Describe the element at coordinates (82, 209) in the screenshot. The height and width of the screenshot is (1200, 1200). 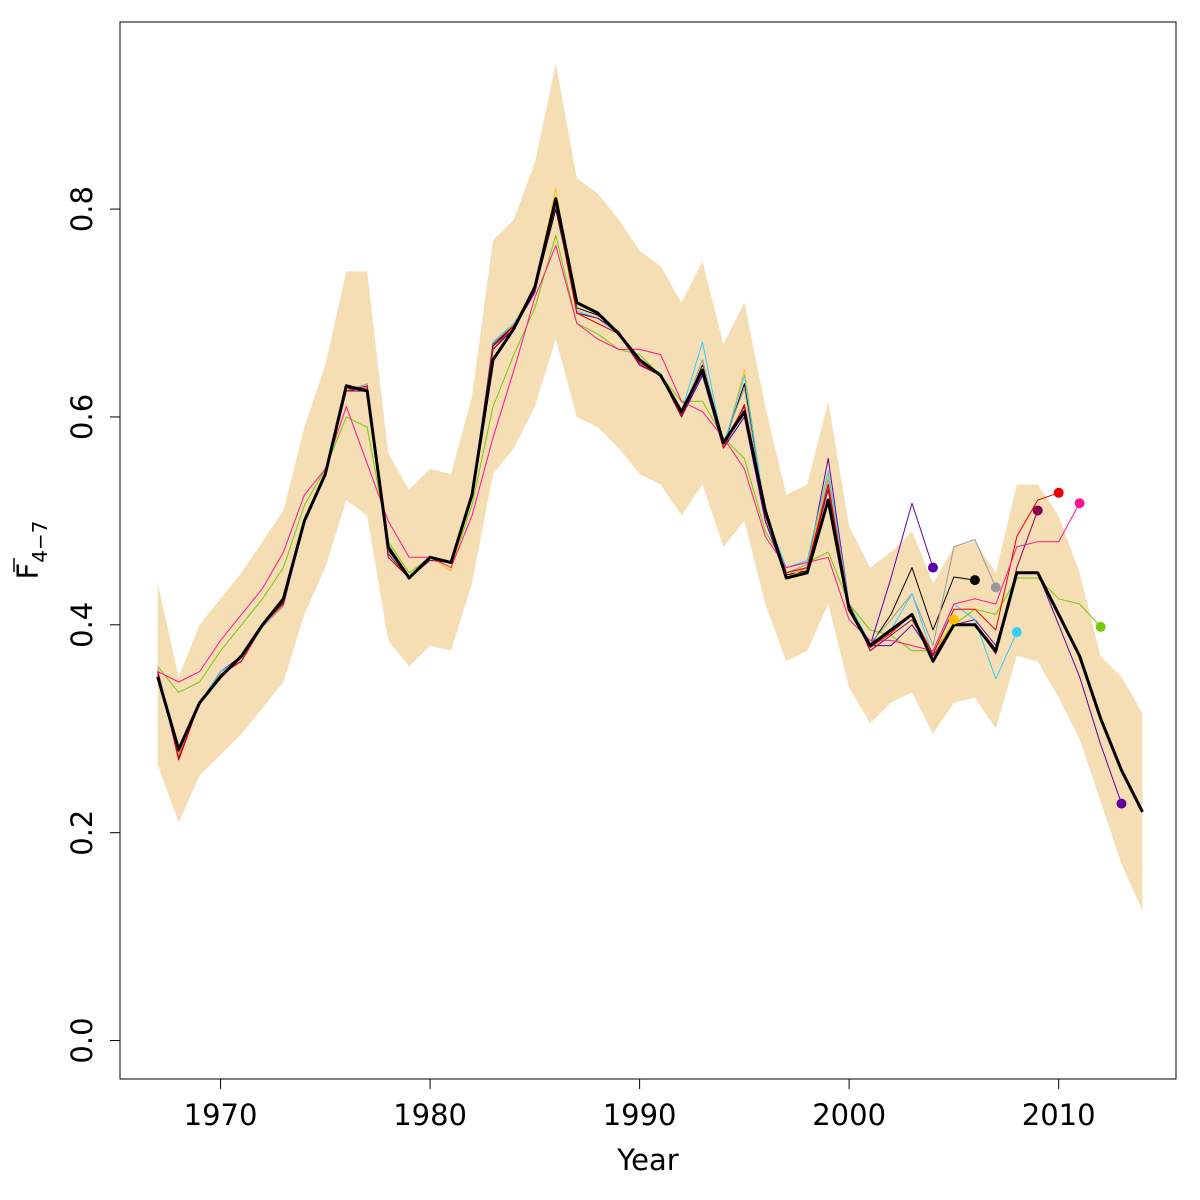
I see `y-tick-label: 0.8` at that location.